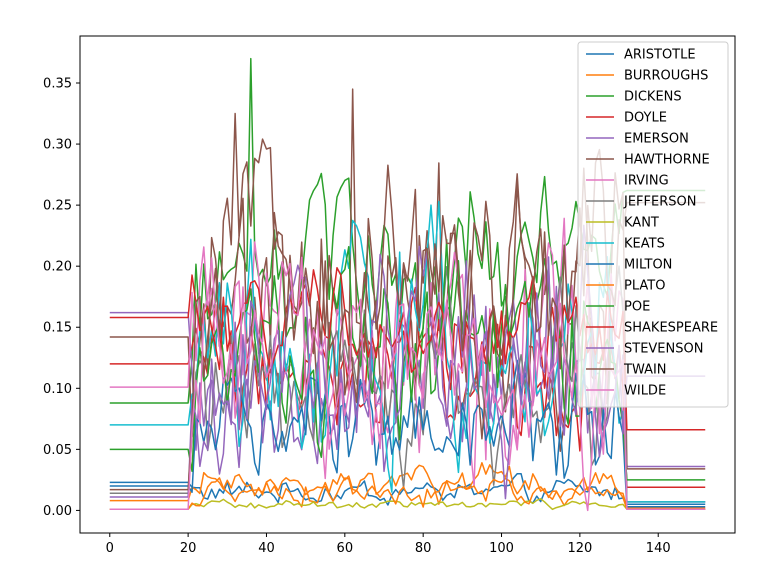 Image resolution: width=778 pixels, height=571 pixels. I want to click on series-line-kant, so click(407, 504).